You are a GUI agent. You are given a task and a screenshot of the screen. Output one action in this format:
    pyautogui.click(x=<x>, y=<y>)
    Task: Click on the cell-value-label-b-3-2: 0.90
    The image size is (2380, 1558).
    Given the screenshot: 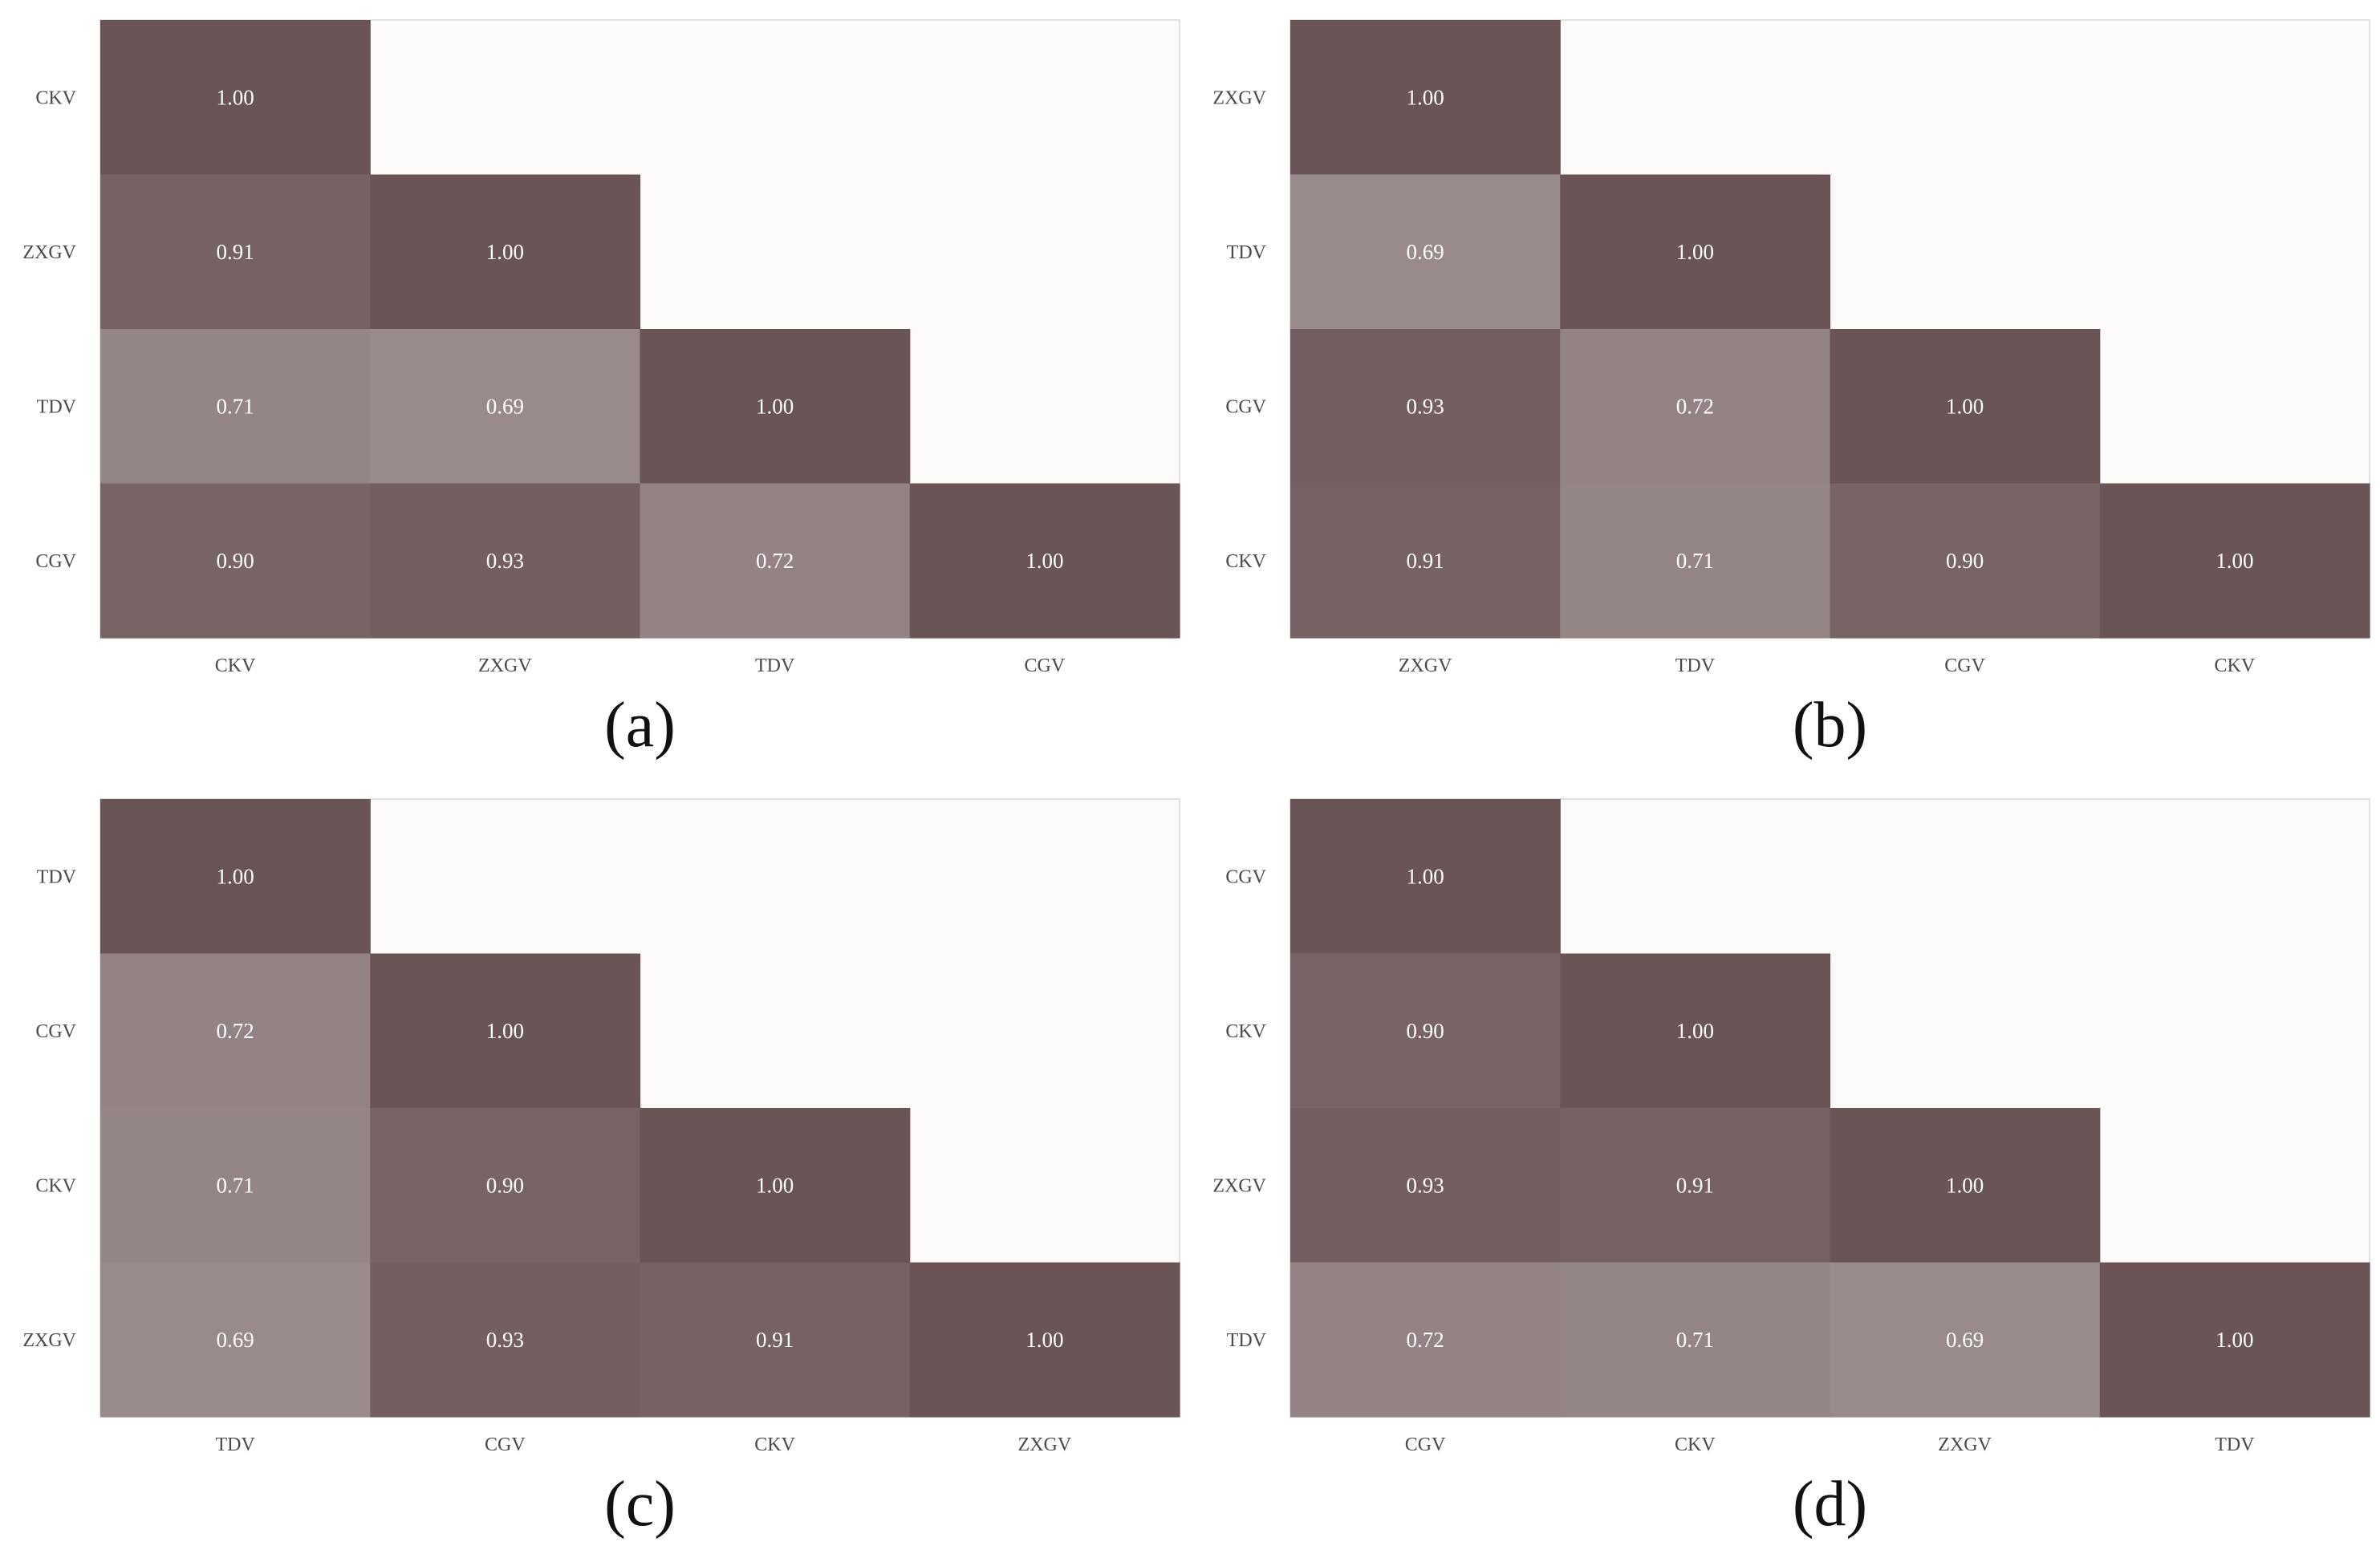 What is the action you would take?
    pyautogui.click(x=1965, y=561)
    